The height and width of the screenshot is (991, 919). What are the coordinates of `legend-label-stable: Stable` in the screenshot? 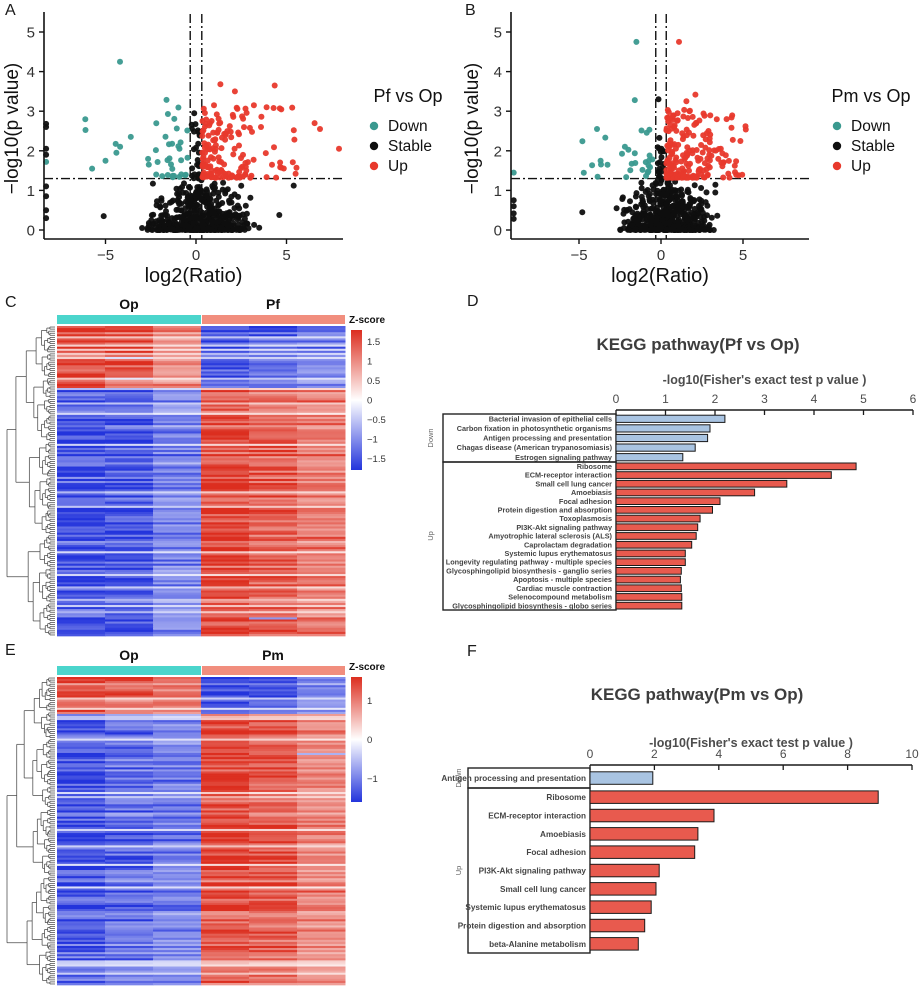 It's located at (410, 146).